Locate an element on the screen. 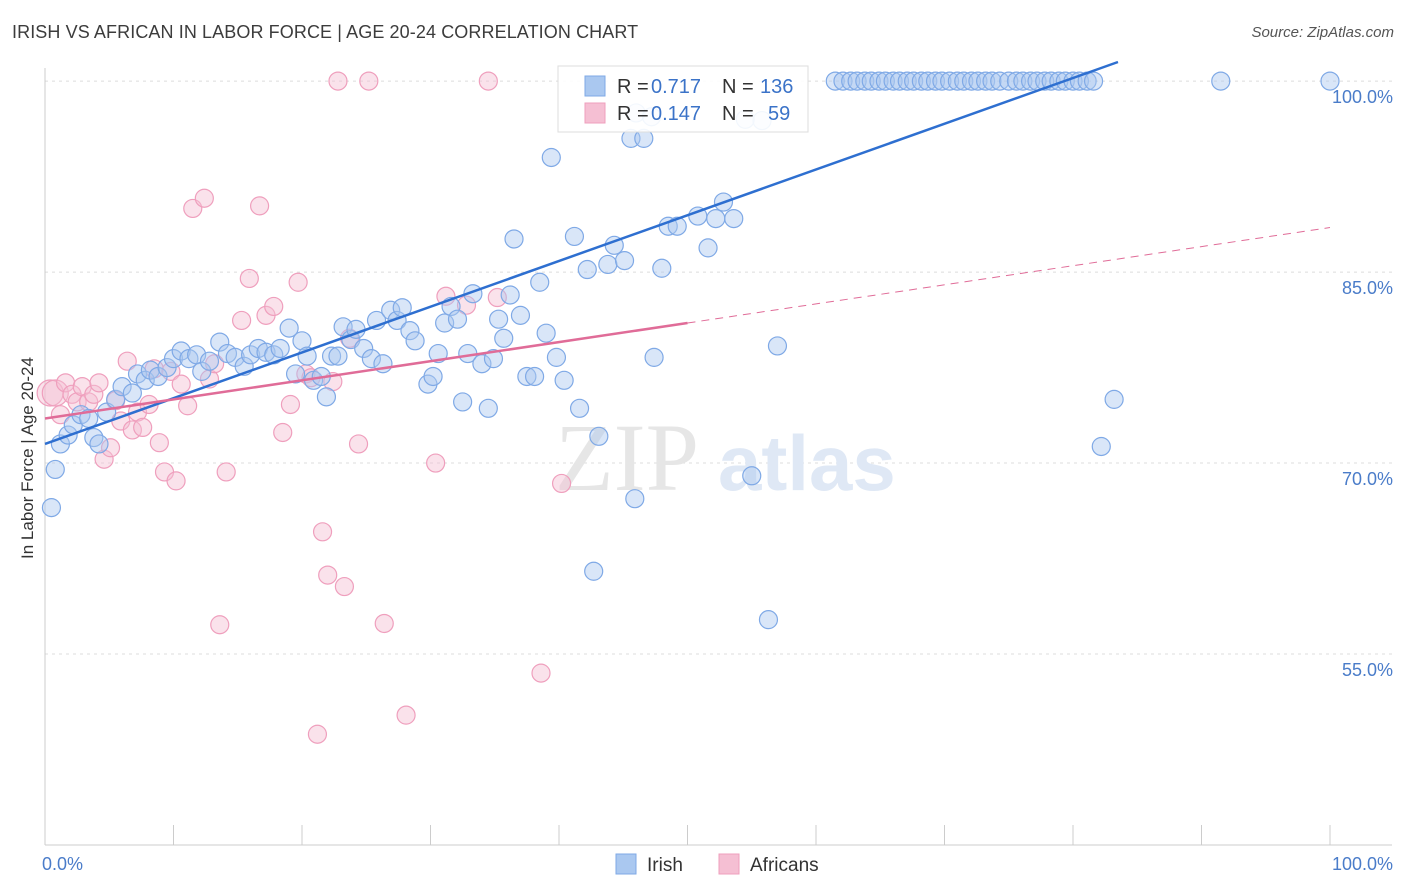  watermark: ZIP atlas is located at coordinates (725, 457).